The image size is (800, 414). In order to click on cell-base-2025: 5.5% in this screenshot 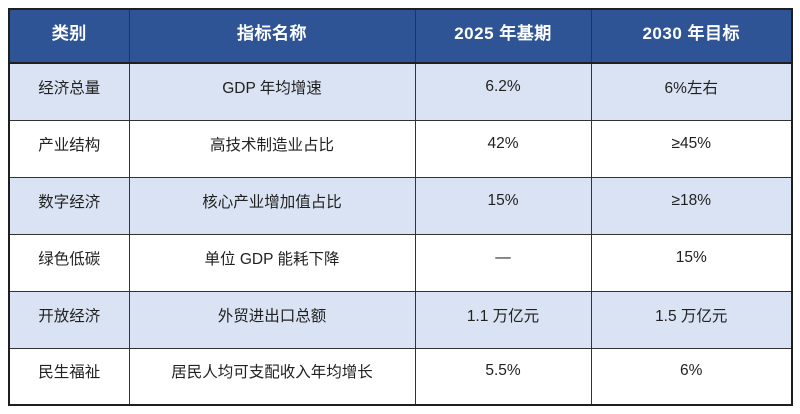, I will do `click(503, 376)`.